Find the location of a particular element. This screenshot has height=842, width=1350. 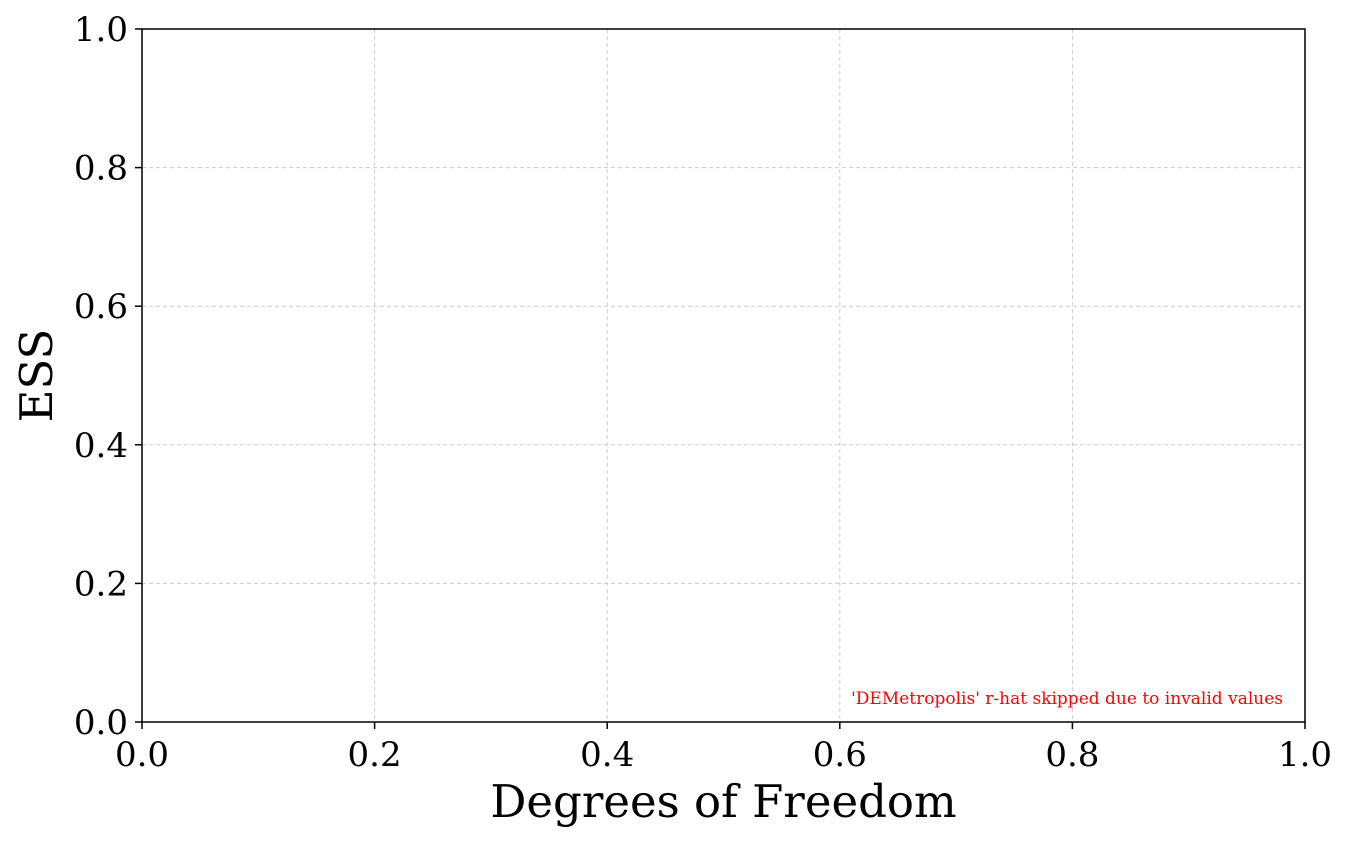

y-tick-label: 0.8 is located at coordinates (101, 169).